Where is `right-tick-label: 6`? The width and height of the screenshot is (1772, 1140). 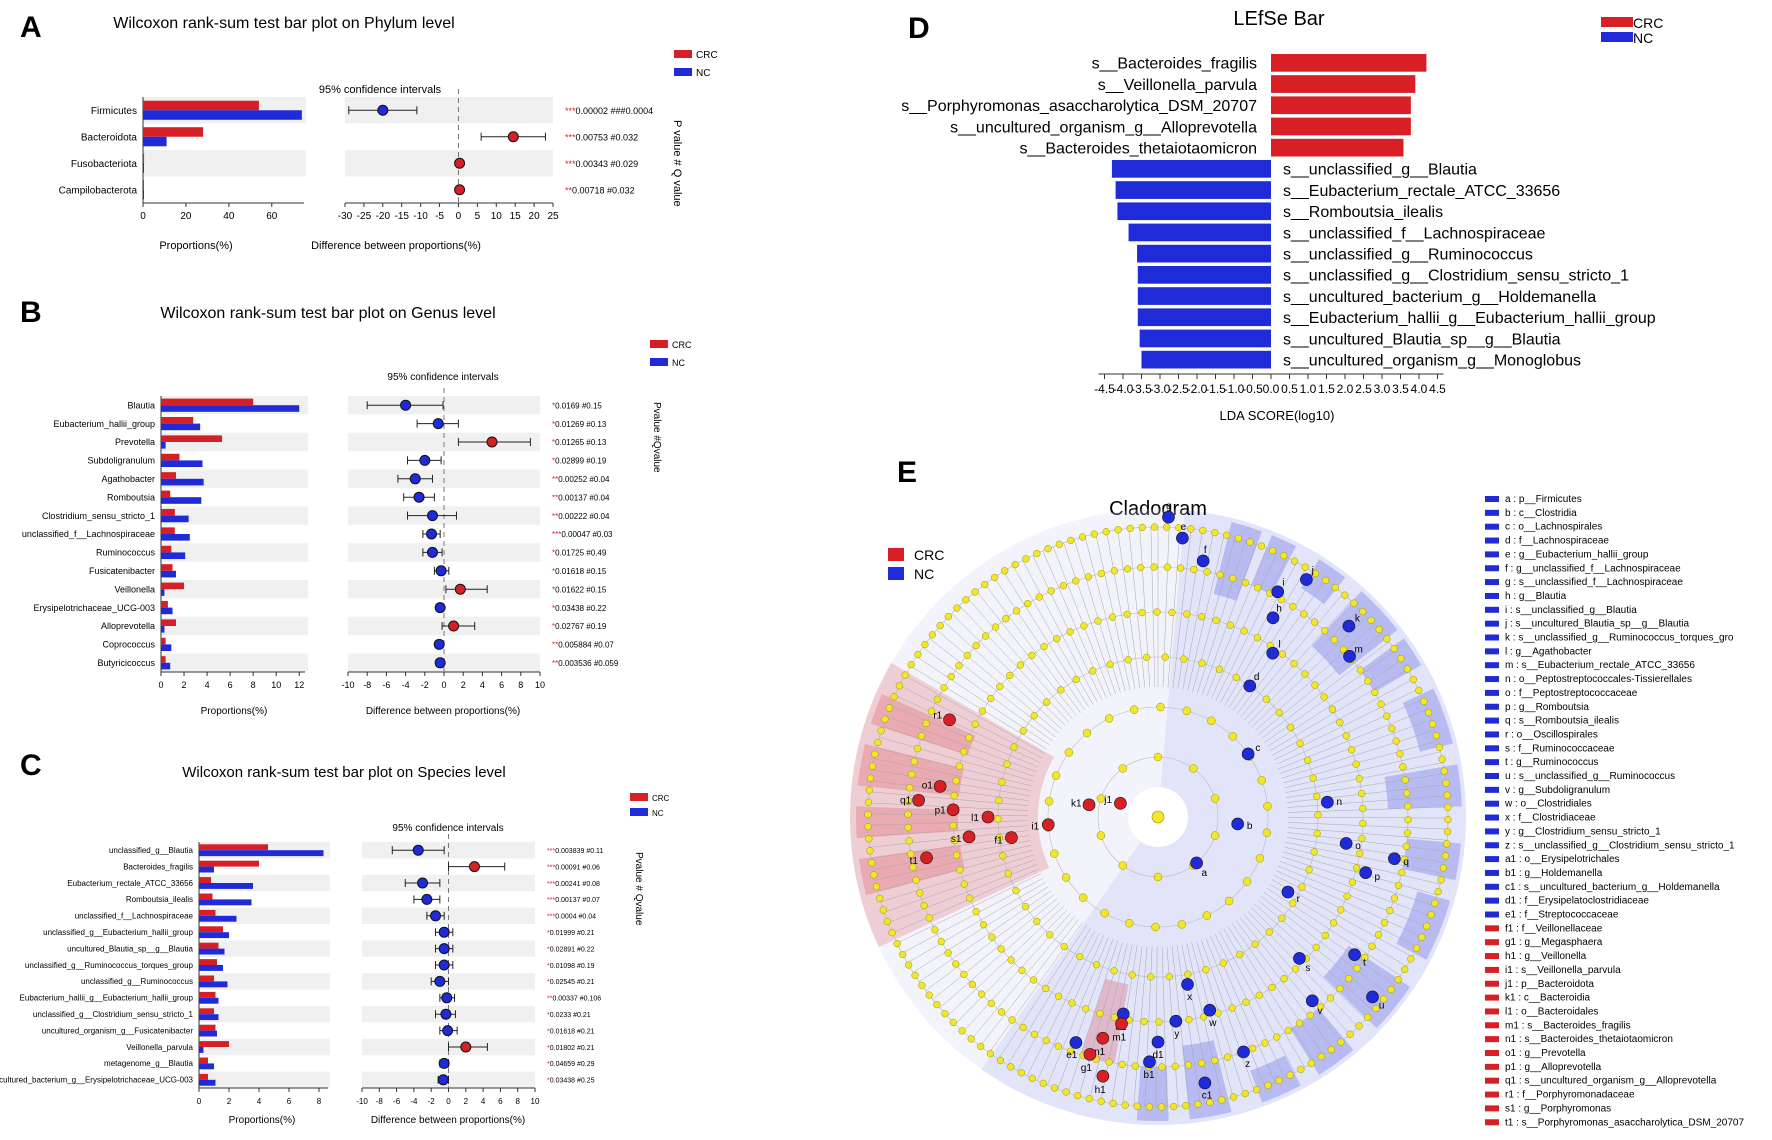
right-tick-label: 6 is located at coordinates (500, 1101).